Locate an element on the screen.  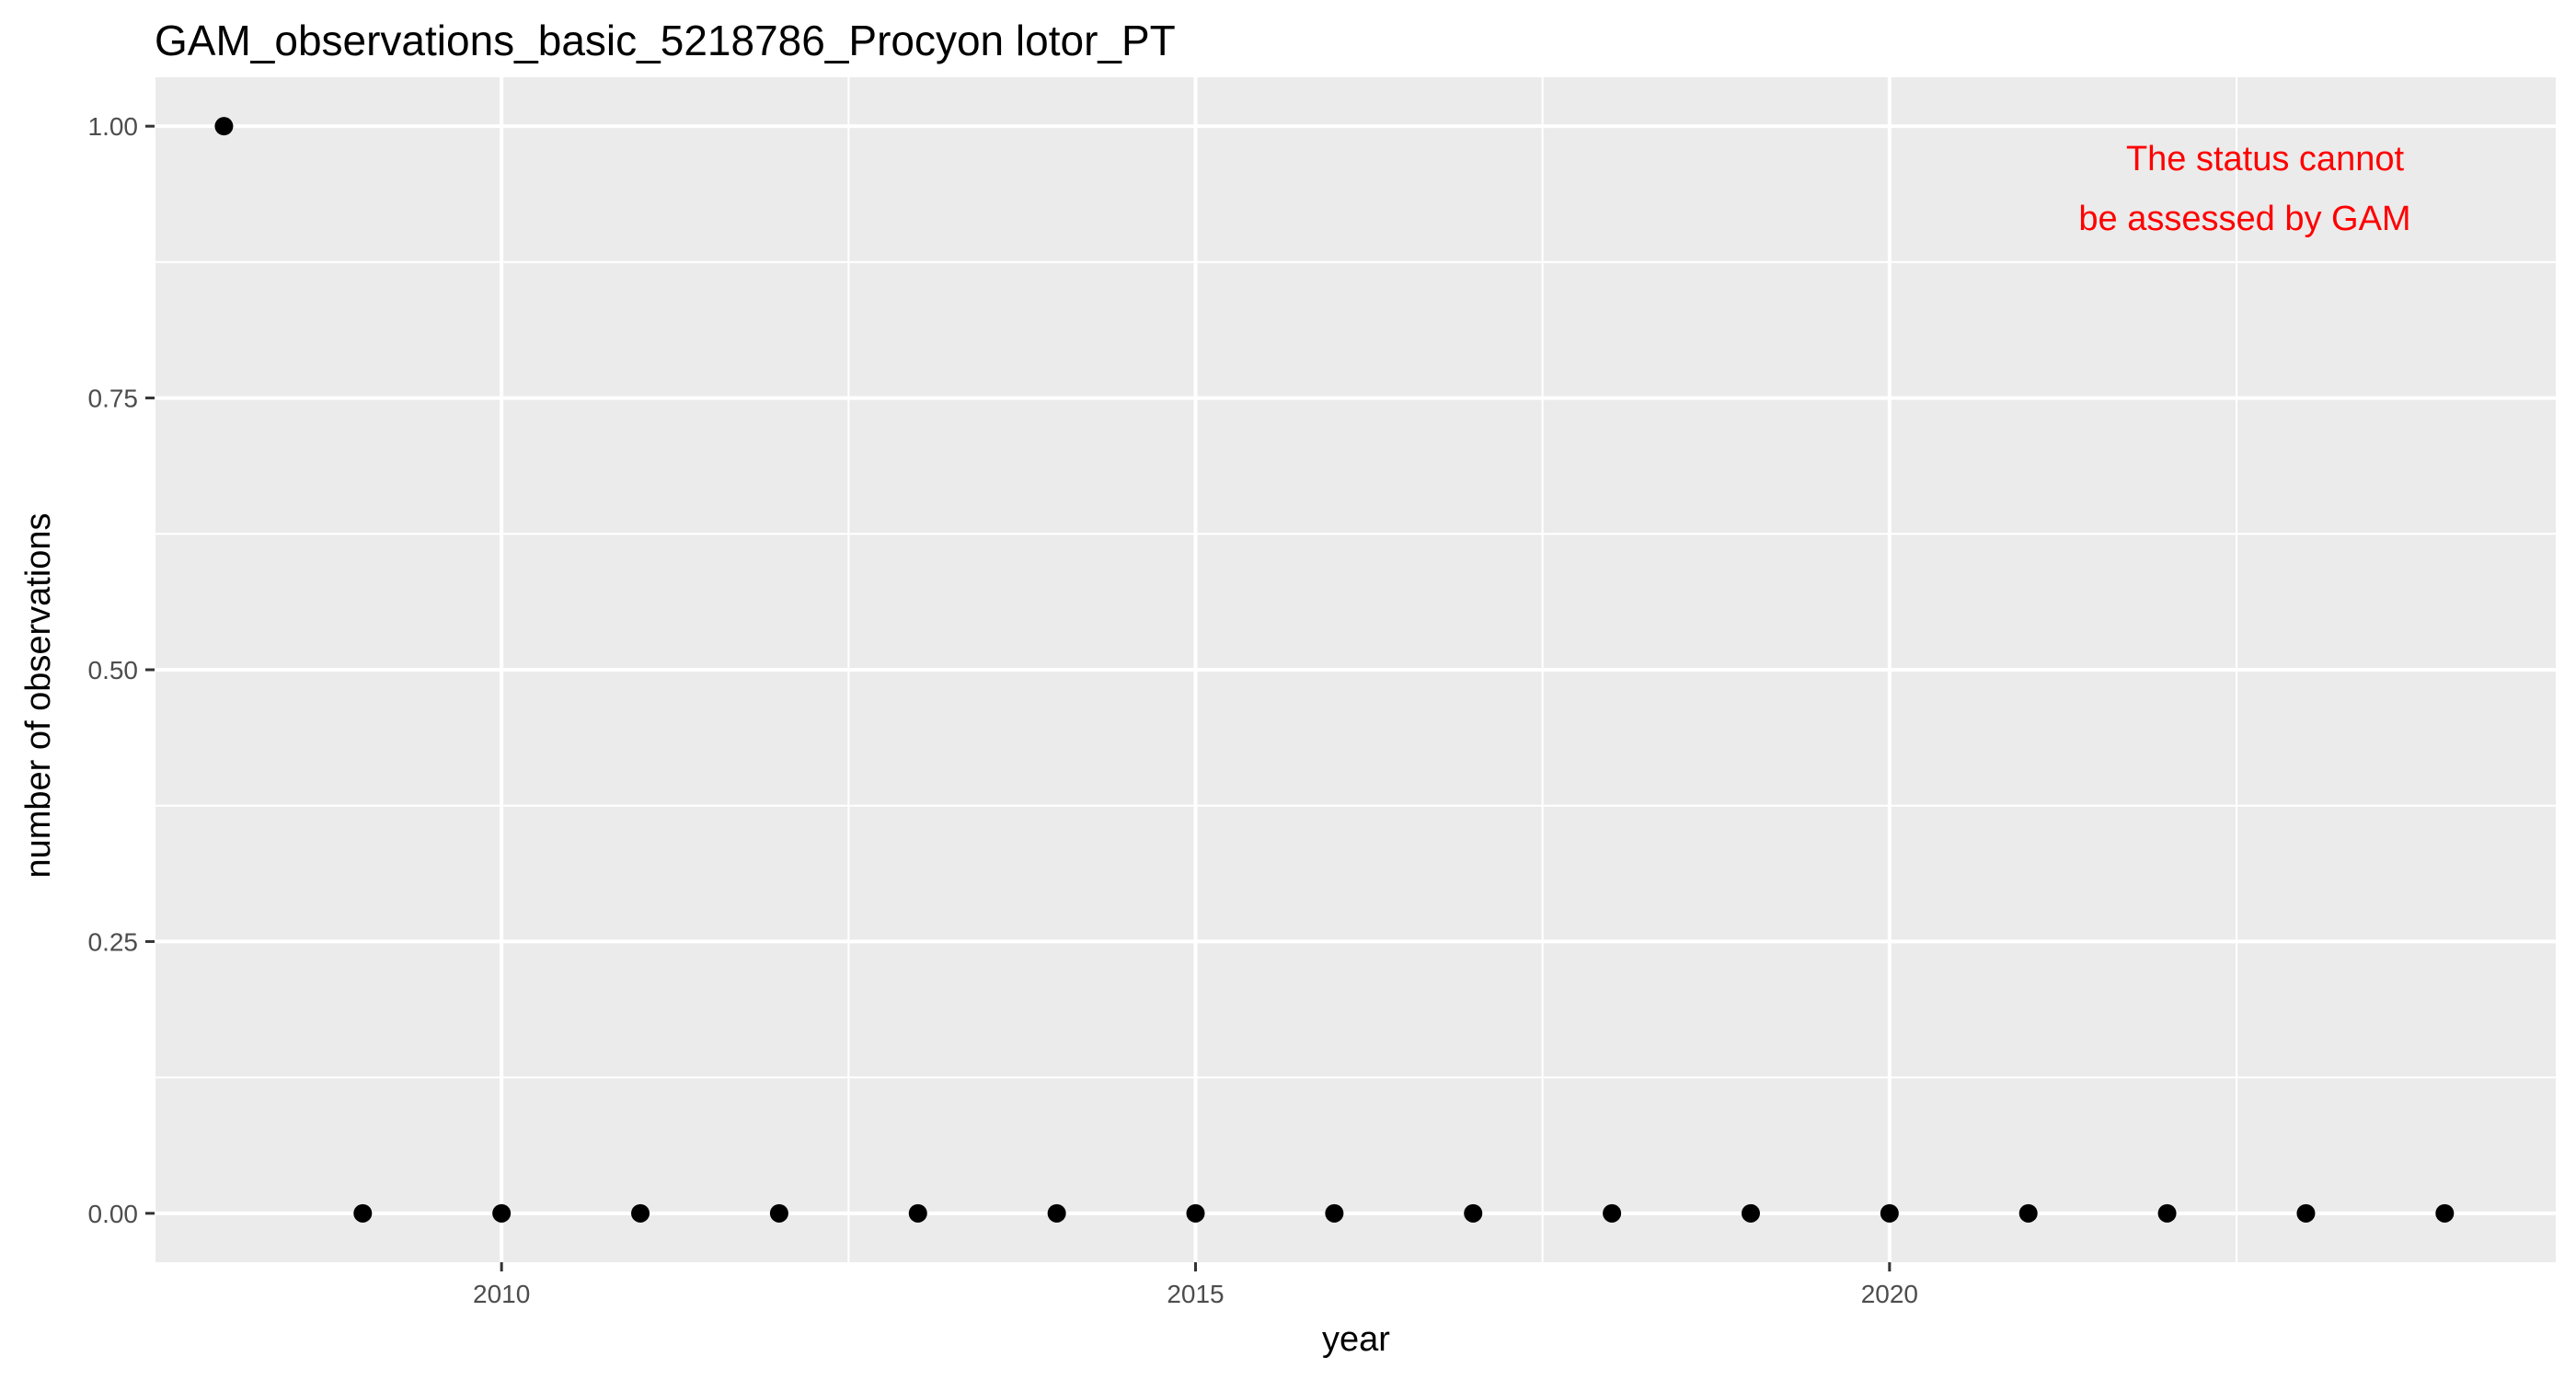
y-tick-label: 1.00 is located at coordinates (113, 126).